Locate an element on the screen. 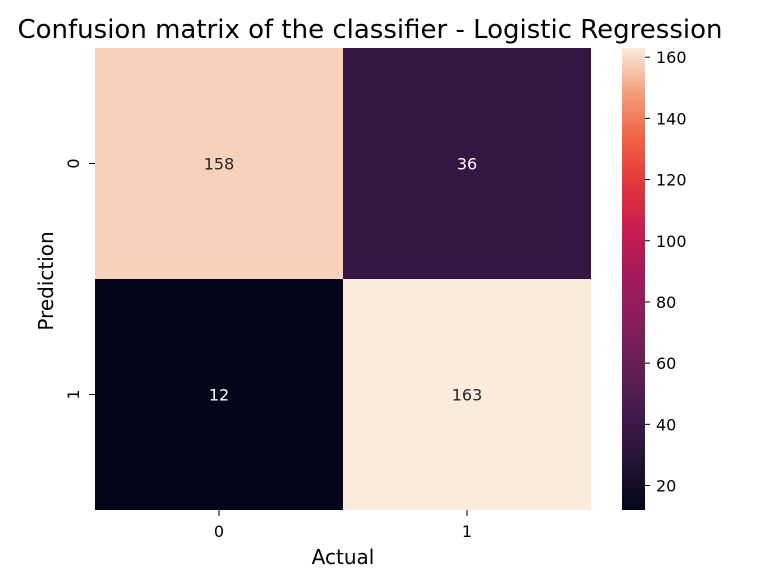  colorbar-tick-label: 120 is located at coordinates (671, 180).